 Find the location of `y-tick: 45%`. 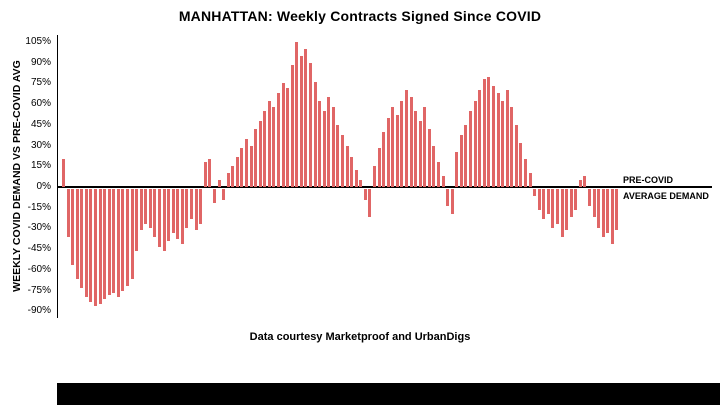

y-tick: 45% is located at coordinates (40, 124).